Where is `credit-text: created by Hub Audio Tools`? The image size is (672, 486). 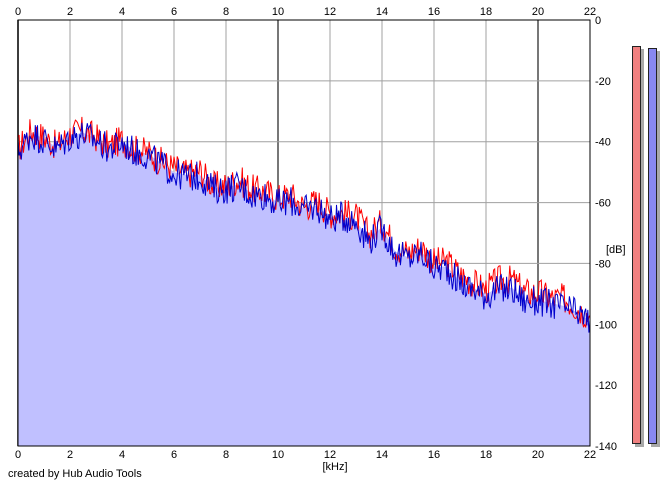
credit-text: created by Hub Audio Tools is located at coordinates (75, 474).